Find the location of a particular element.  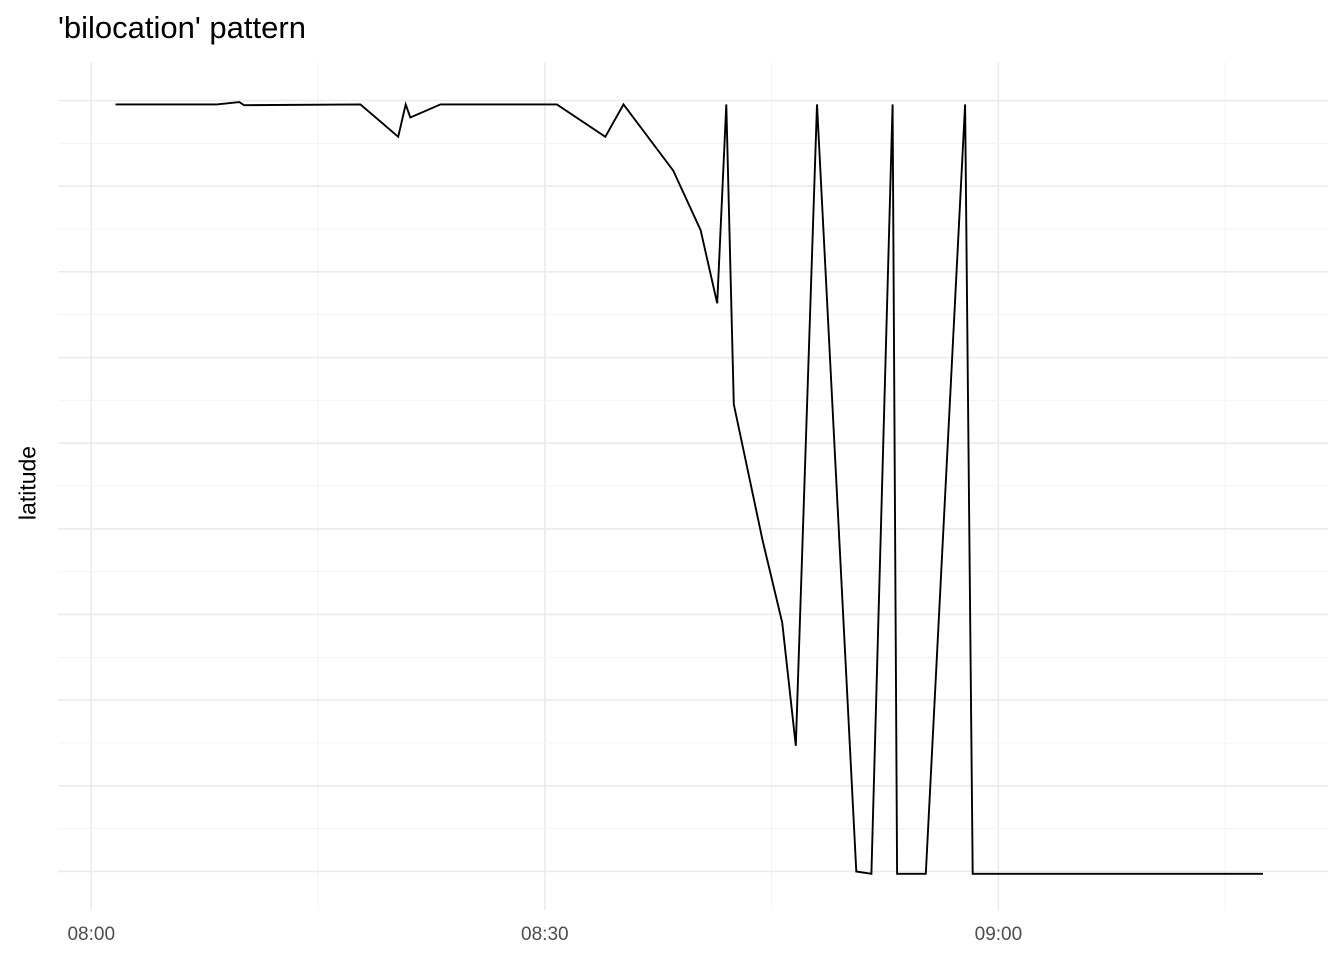

x-tick-labels: 08:00 08:30 09:00 is located at coordinates (544, 934).